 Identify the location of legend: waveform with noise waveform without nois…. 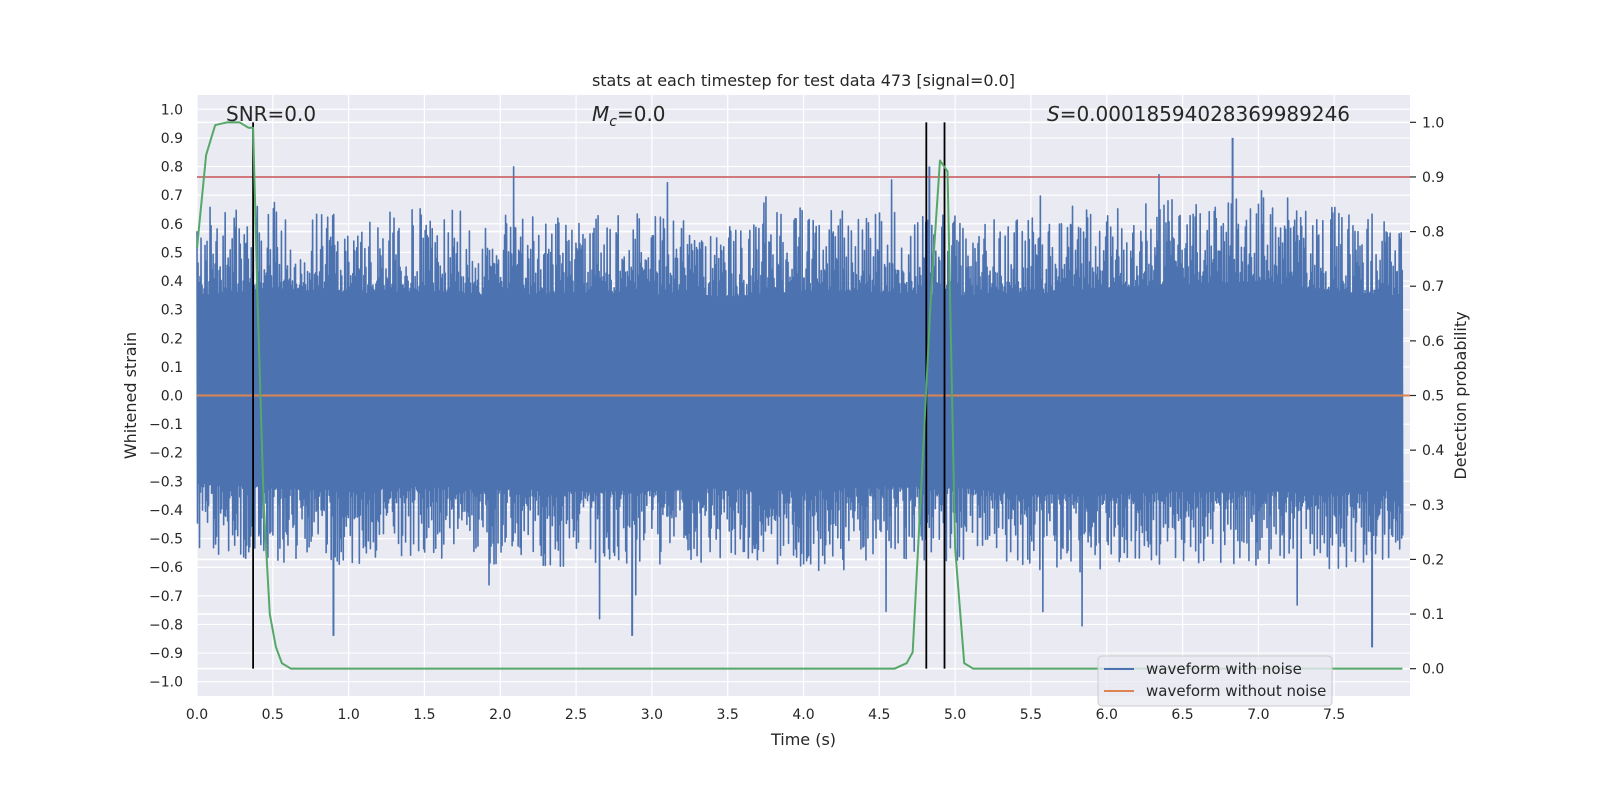
(1215, 681).